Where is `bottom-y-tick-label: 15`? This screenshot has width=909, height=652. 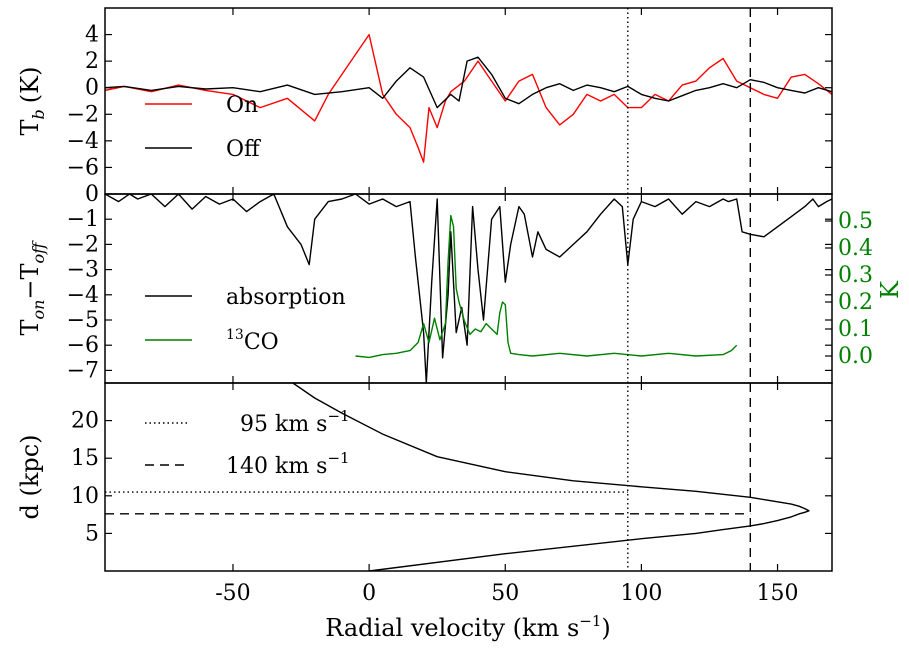
bottom-y-tick-label: 15 is located at coordinates (85, 458).